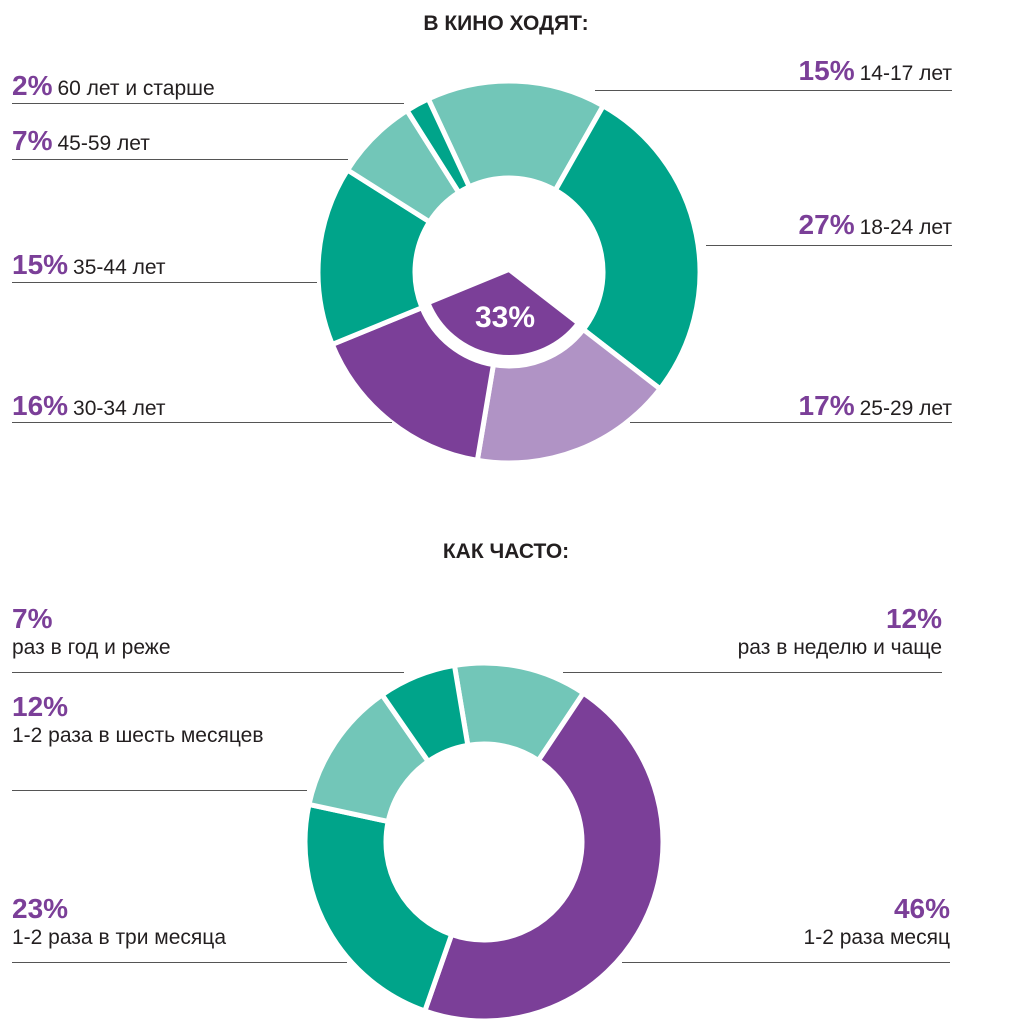 The image size is (1012, 1024). What do you see at coordinates (81, 140) in the screenshot?
I see `label-45-59: 7% 45-59 лет` at bounding box center [81, 140].